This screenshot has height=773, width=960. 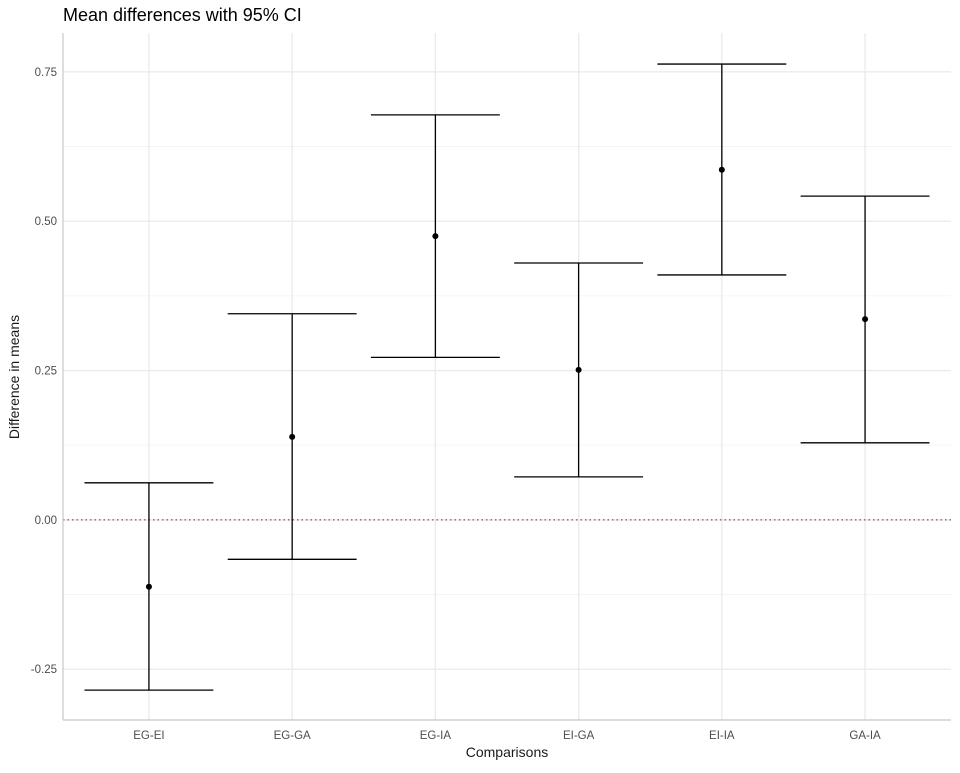 What do you see at coordinates (865, 736) in the screenshot?
I see `x-tick-label: GA-IA` at bounding box center [865, 736].